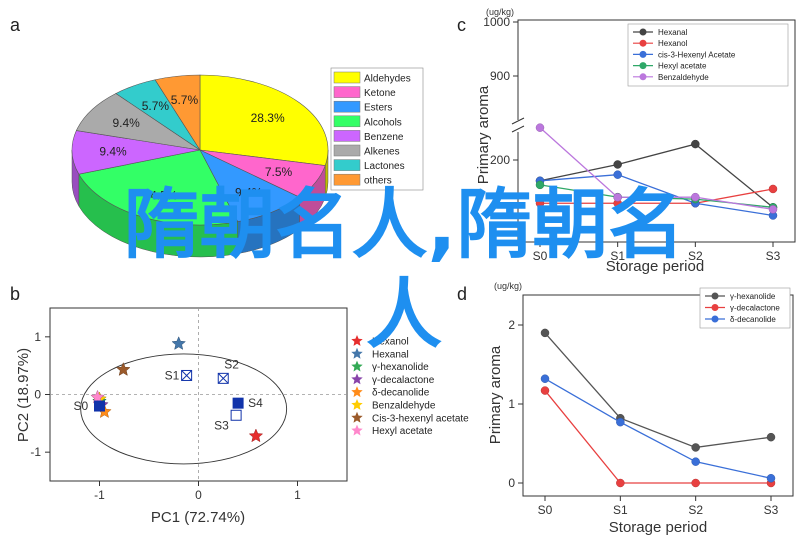  Describe the element at coordinates (545, 510) in the screenshot. I see `lined-group-x-tick-0: S0` at that location.